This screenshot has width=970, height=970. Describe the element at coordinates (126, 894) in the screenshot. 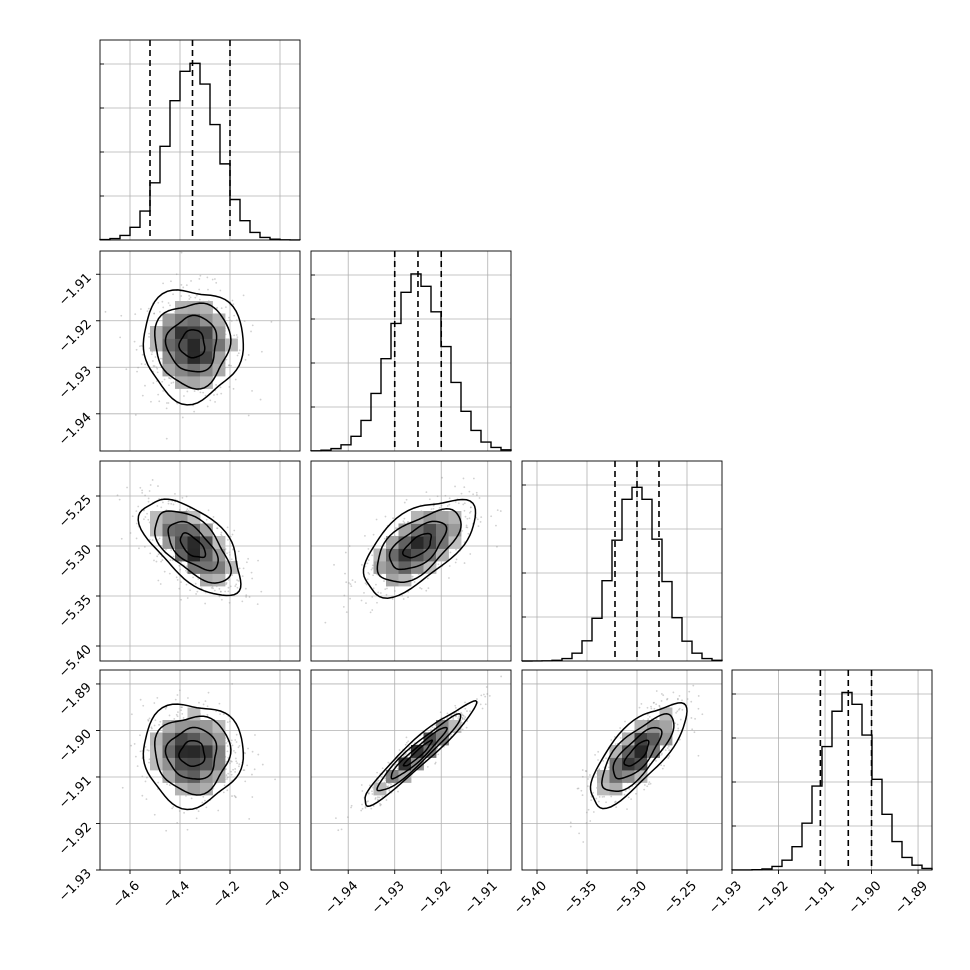

I see `x-tick-label: −4.6` at that location.